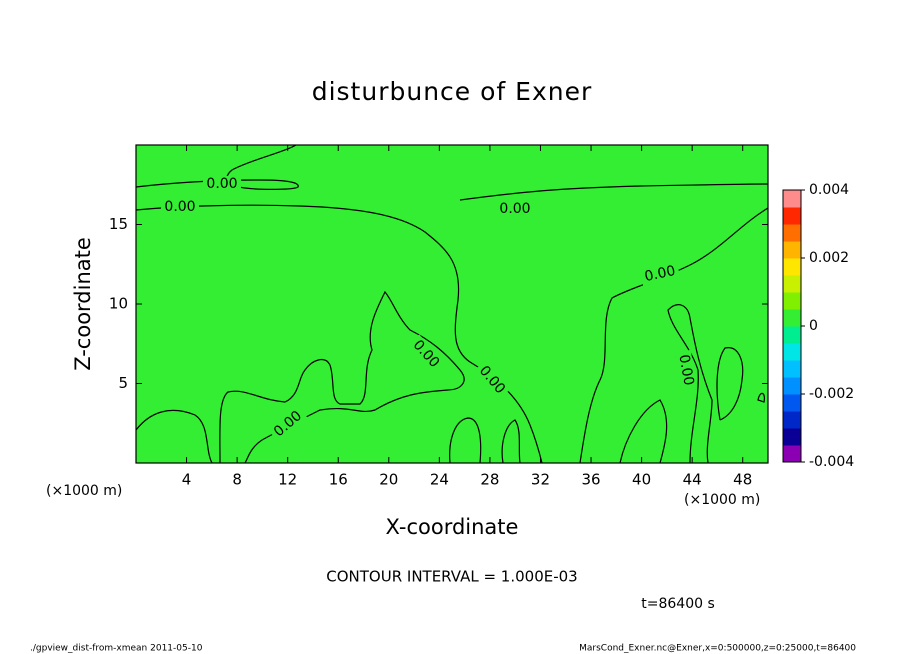 This screenshot has width=904, height=654. Describe the element at coordinates (831, 394) in the screenshot. I see `colorbar-tick-label: -0.002` at that location.